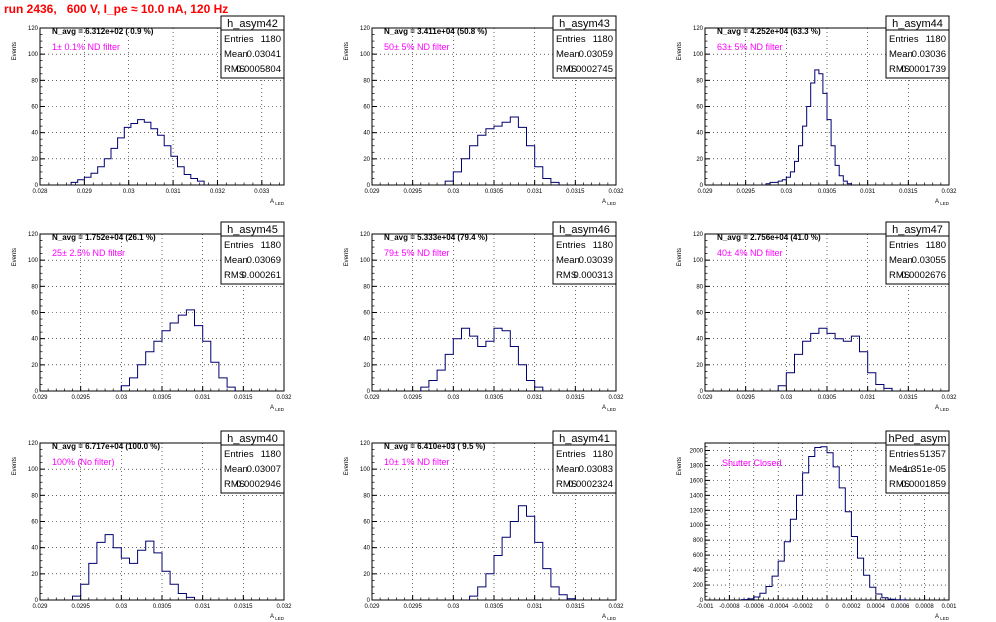  Describe the element at coordinates (924, 607) in the screenshot. I see `x-tick-label: 0.0008` at that location.